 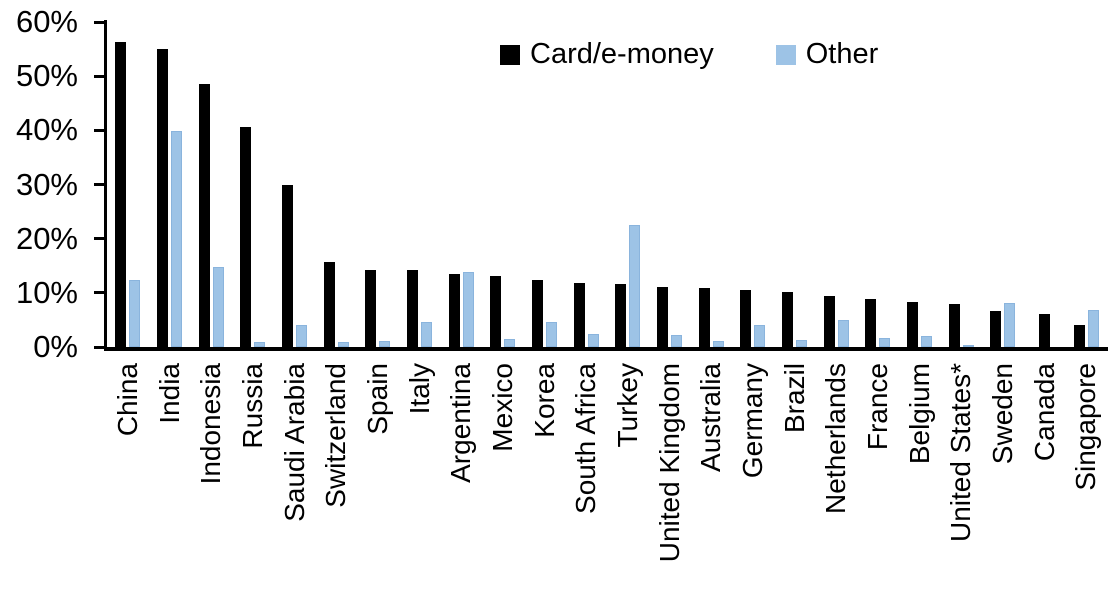 I want to click on other-swatch-icon, so click(x=785, y=54).